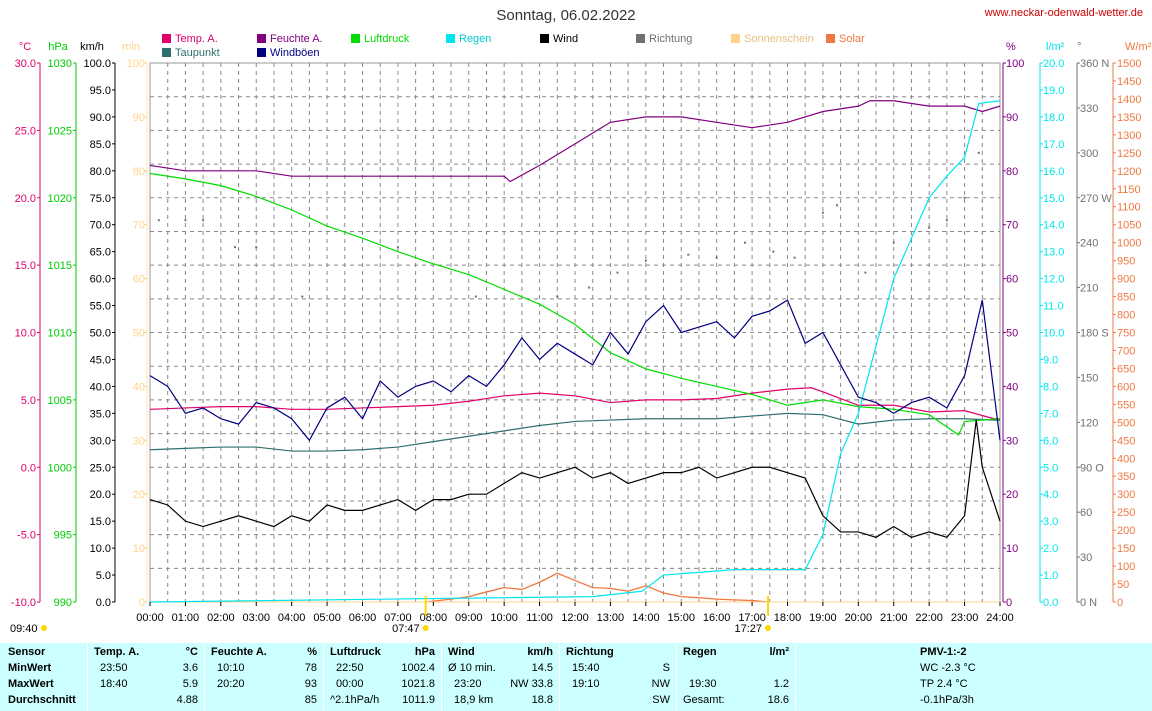 The image size is (1152, 711). Describe the element at coordinates (100, 387) in the screenshot. I see `left-tick-label: 40.0` at that location.